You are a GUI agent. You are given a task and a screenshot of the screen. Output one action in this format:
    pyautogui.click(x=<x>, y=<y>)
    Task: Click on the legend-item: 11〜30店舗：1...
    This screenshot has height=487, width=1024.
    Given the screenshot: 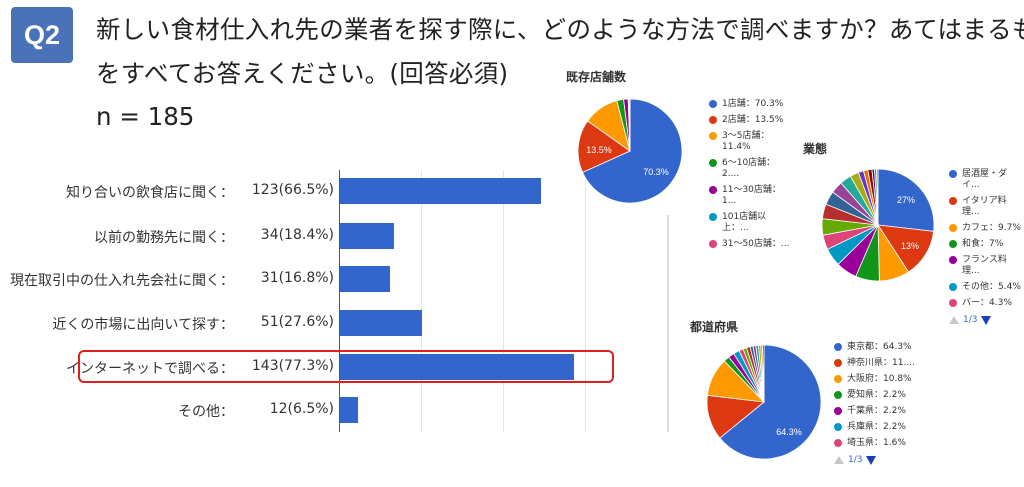 What is the action you would take?
    pyautogui.click(x=750, y=196)
    